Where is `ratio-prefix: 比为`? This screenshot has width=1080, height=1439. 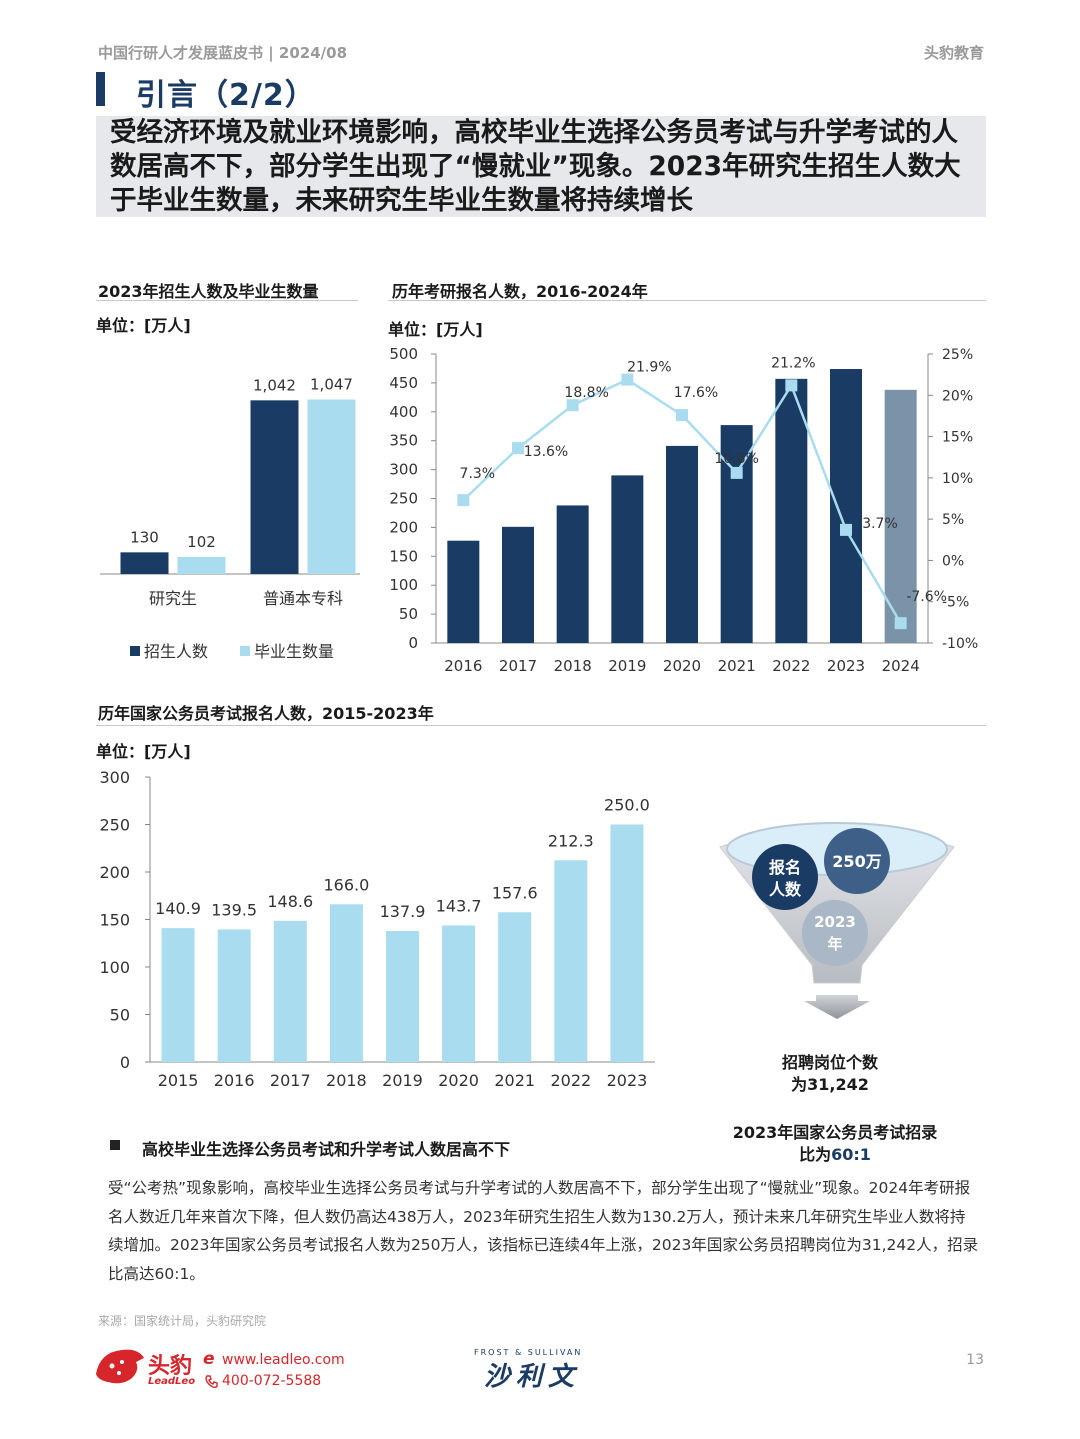
ratio-prefix: 比为 is located at coordinates (815, 1154).